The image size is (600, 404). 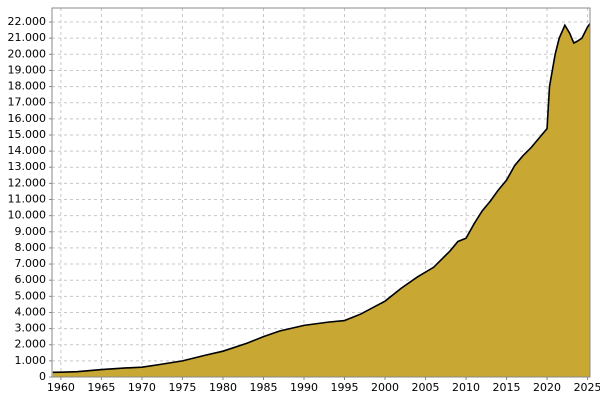 What do you see at coordinates (27, 182) in the screenshot?
I see `y-tick-label: 12.000` at bounding box center [27, 182].